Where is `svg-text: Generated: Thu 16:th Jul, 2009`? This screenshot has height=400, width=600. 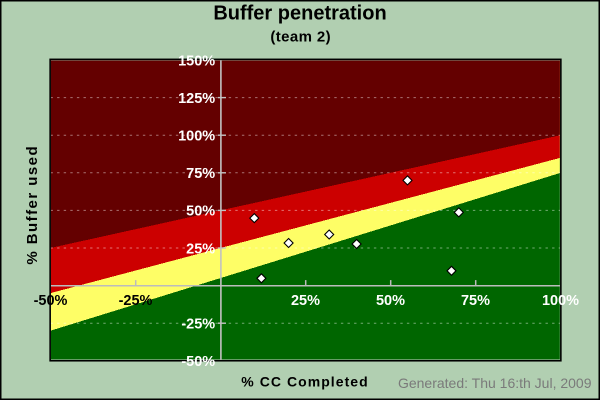 svg-text: Generated: Thu 16:th Jul, 2009 is located at coordinates (495, 383).